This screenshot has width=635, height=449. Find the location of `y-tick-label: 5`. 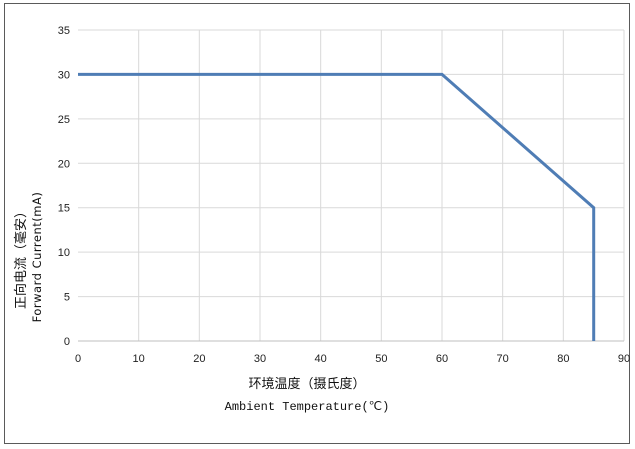

y-tick-label: 5 is located at coordinates (67, 298).